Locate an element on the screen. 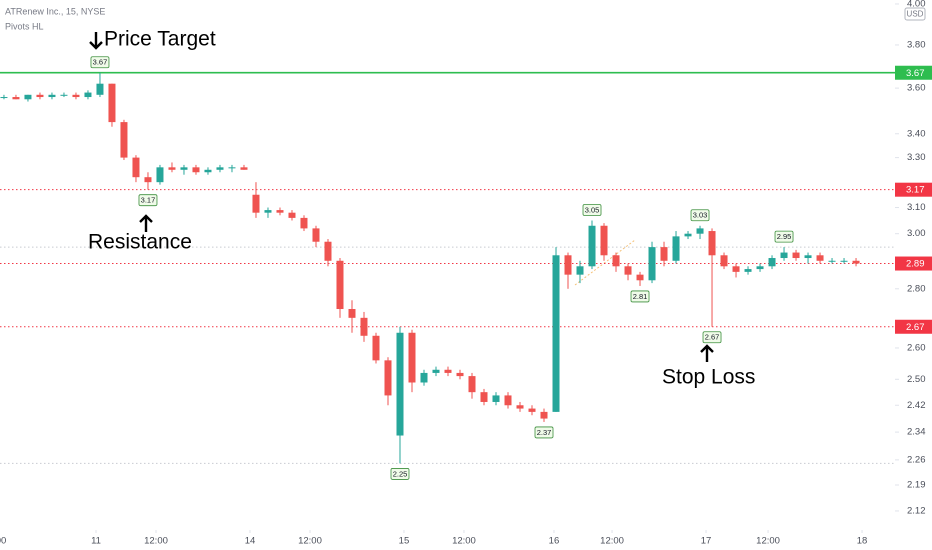 This screenshot has width=932, height=550. pivot-label: 2.25 is located at coordinates (400, 473).